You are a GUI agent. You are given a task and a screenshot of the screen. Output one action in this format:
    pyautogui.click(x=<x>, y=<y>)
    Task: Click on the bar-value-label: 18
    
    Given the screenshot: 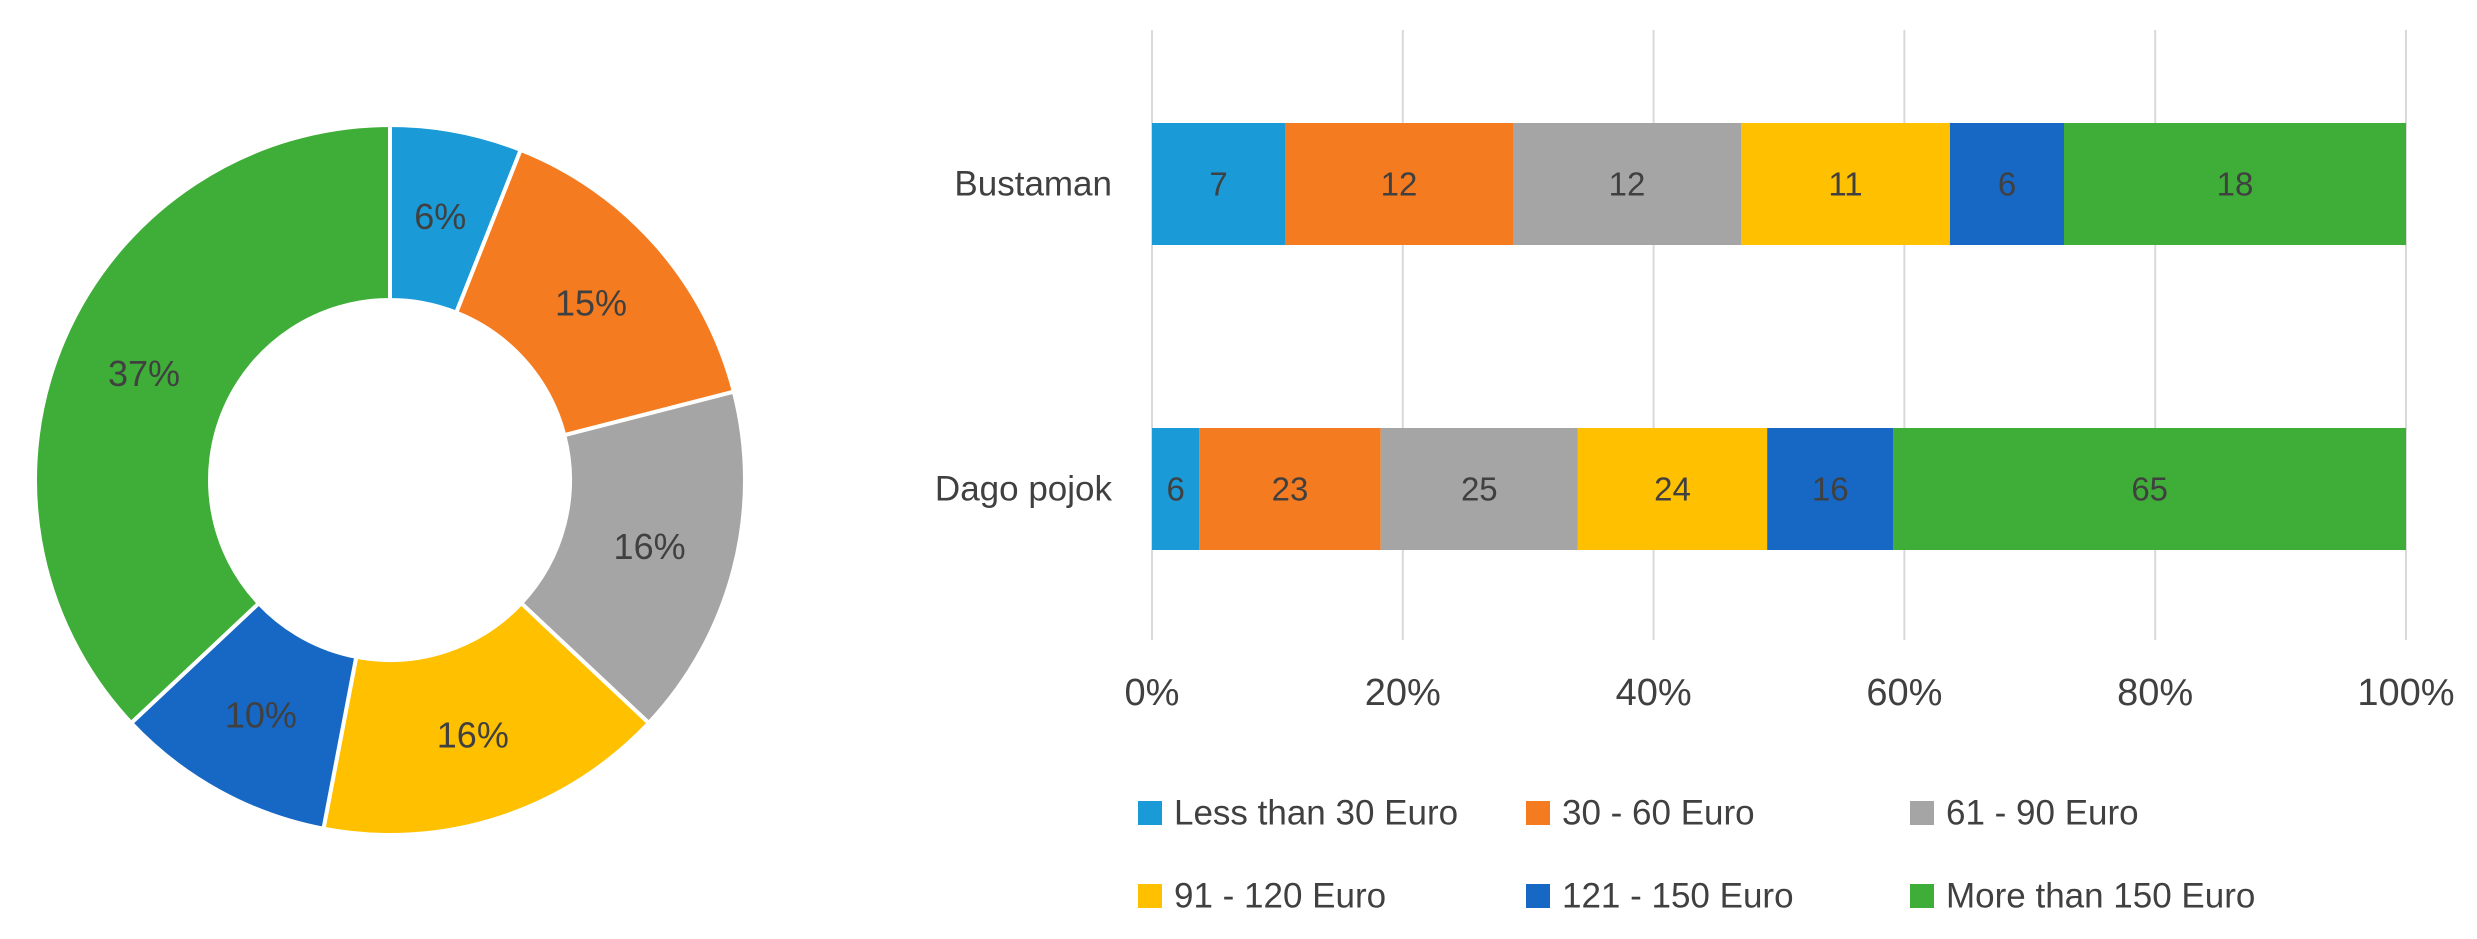 What is the action you would take?
    pyautogui.click(x=2235, y=184)
    